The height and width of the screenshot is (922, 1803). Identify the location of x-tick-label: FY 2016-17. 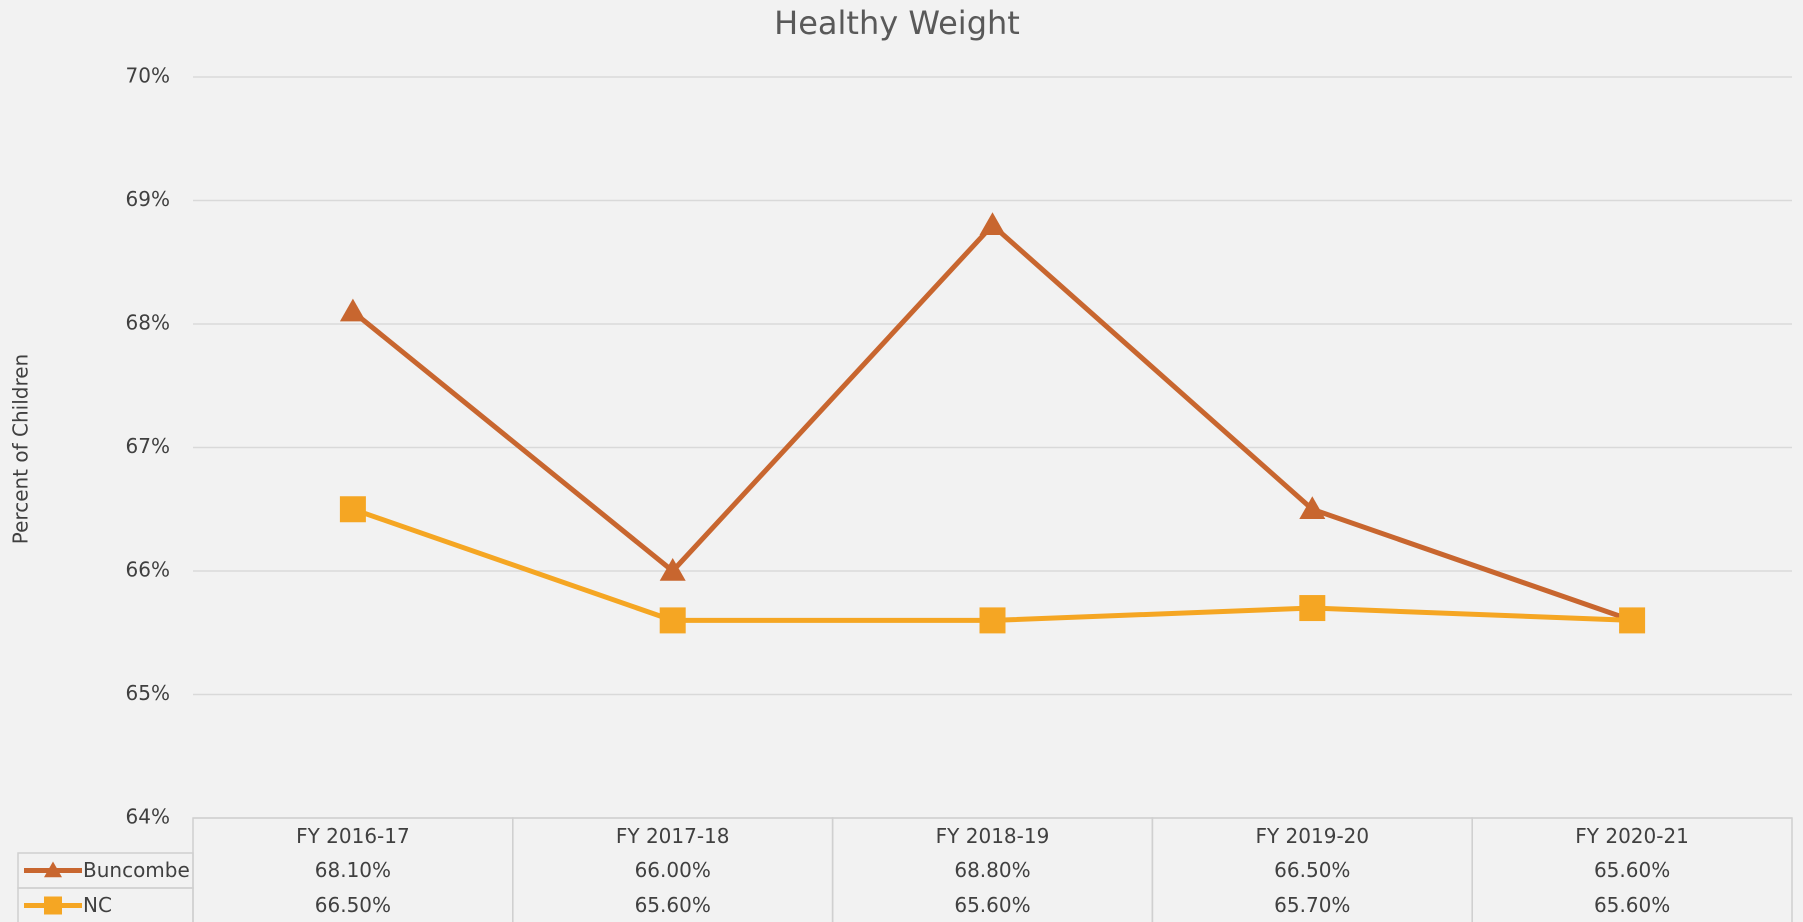
(353, 836).